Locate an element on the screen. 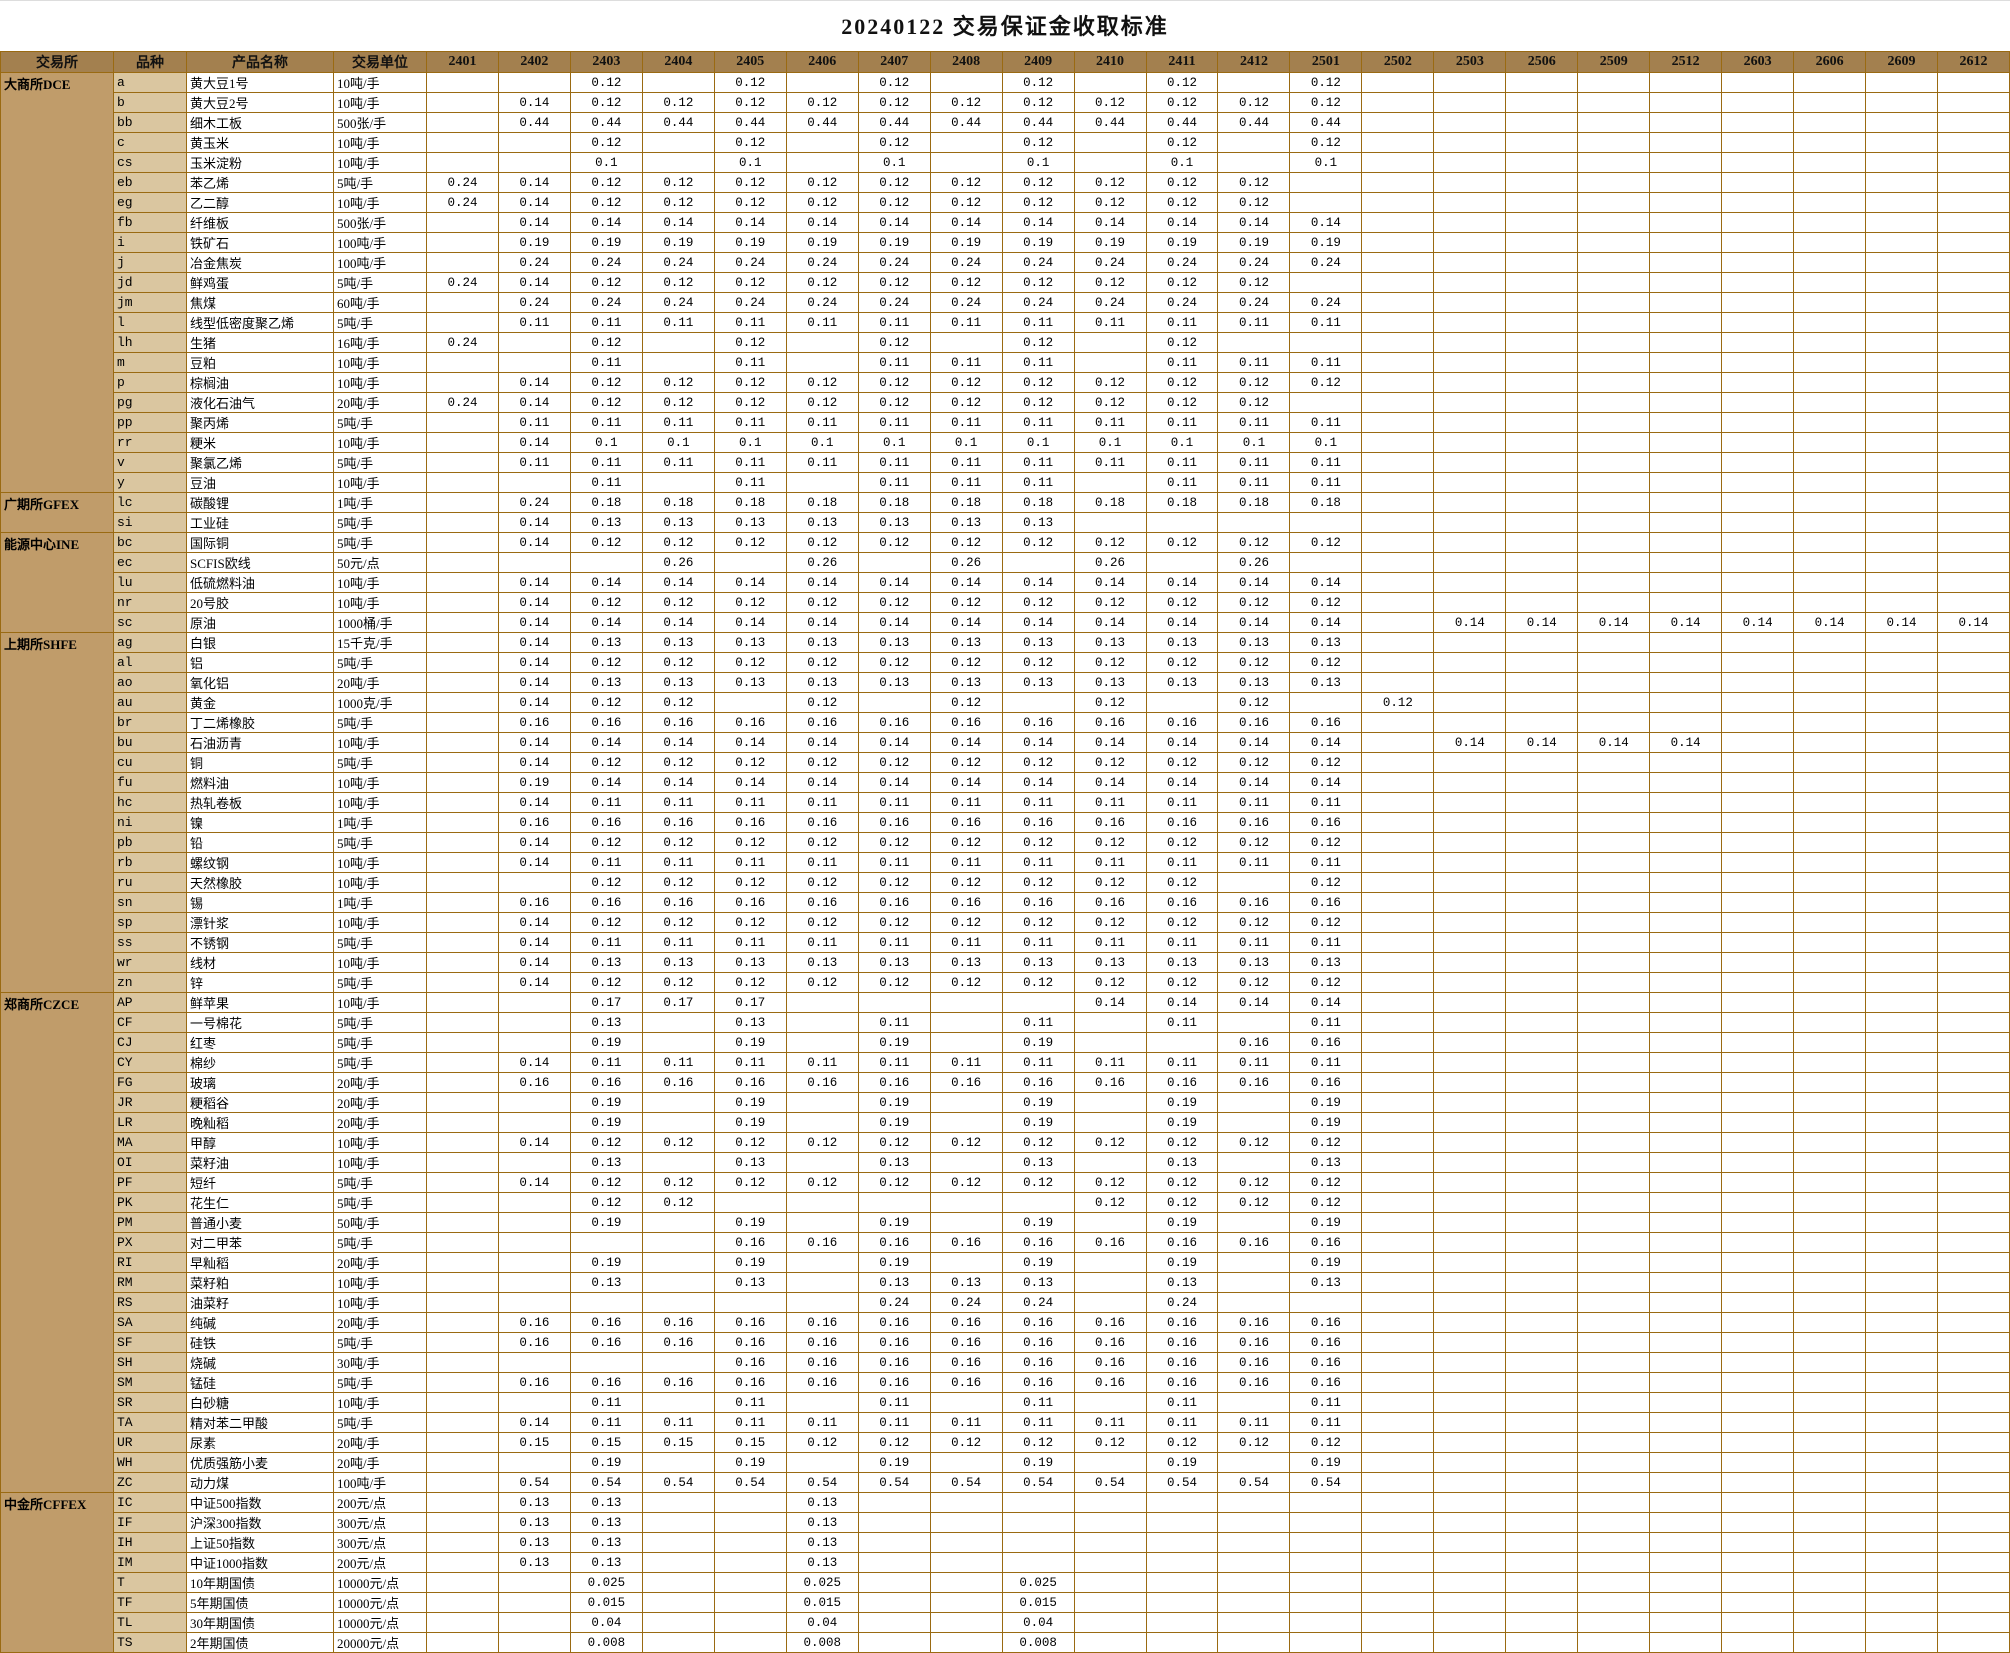 The width and height of the screenshot is (2010, 1653). trading-unit: 500张/手 is located at coordinates (380, 122).